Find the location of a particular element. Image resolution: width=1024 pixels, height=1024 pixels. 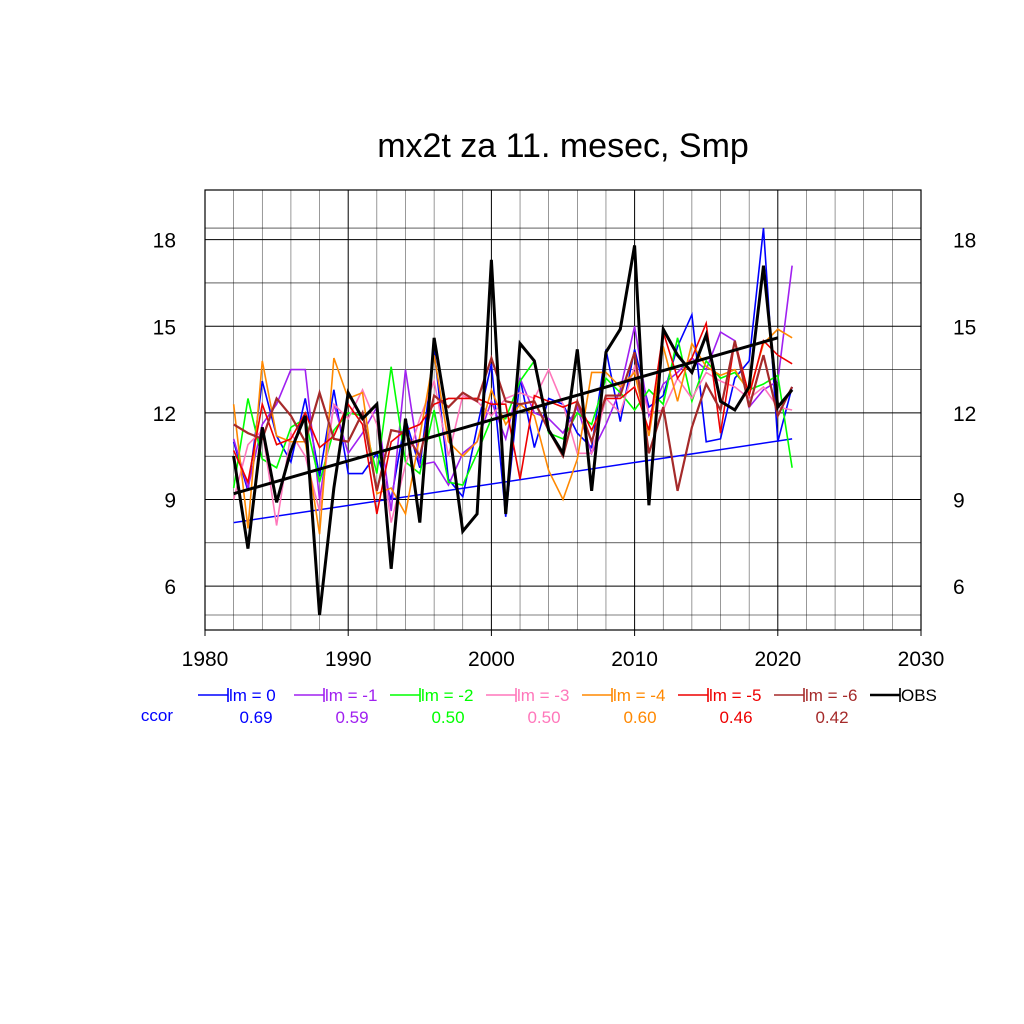

ccor-label: ccor is located at coordinates (157, 715).